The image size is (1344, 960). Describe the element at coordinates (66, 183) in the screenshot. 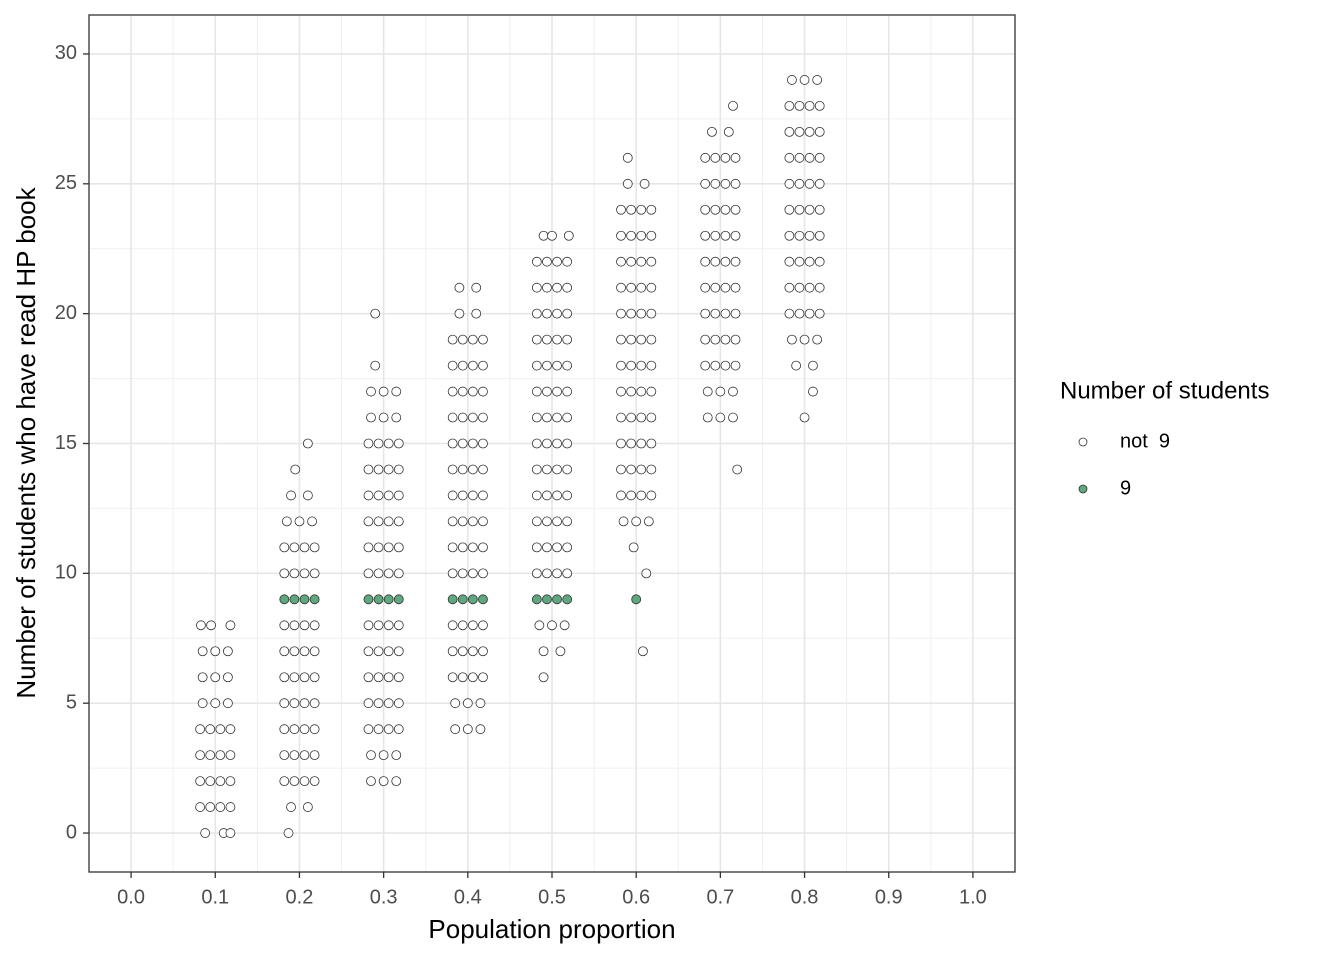

I see `y-tick-label: 25` at that location.